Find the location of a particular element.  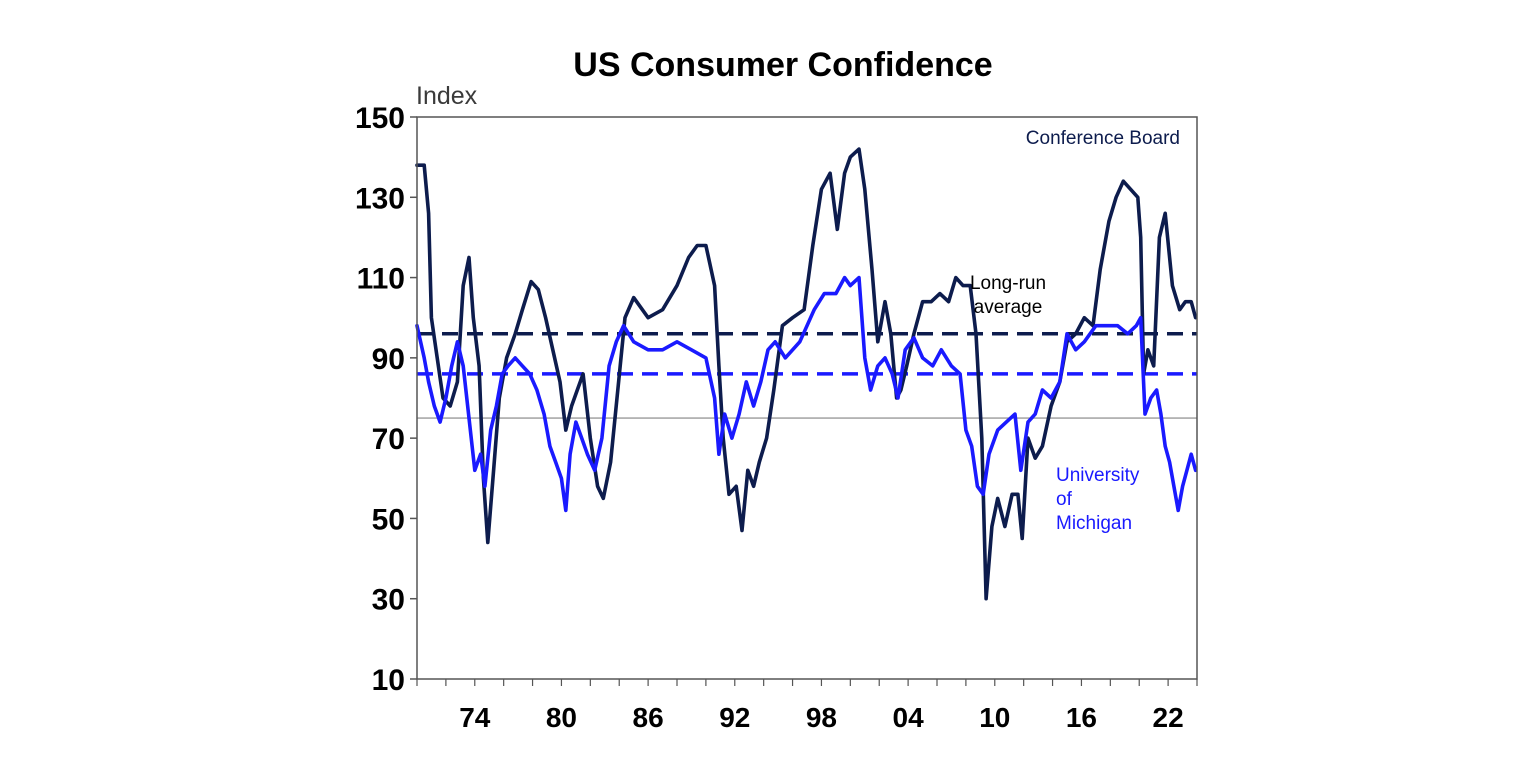

y-tick-label: 50 is located at coordinates (388, 519).